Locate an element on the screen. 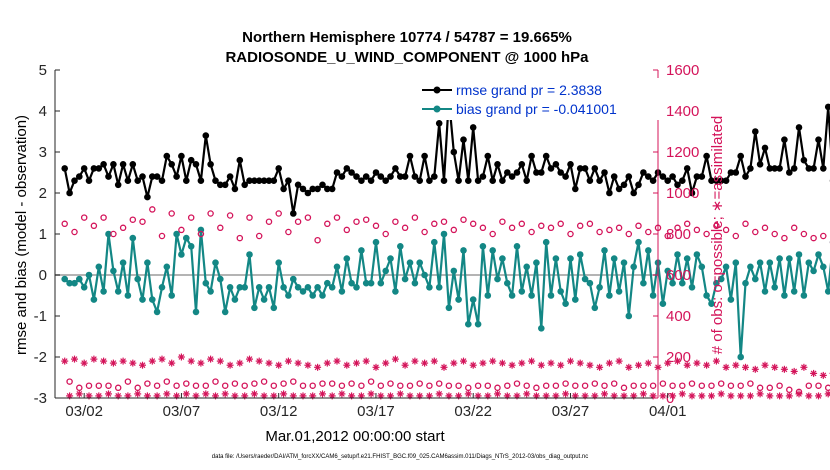 This screenshot has width=830, height=470. y-tick-label-right: 1400 is located at coordinates (682, 111).